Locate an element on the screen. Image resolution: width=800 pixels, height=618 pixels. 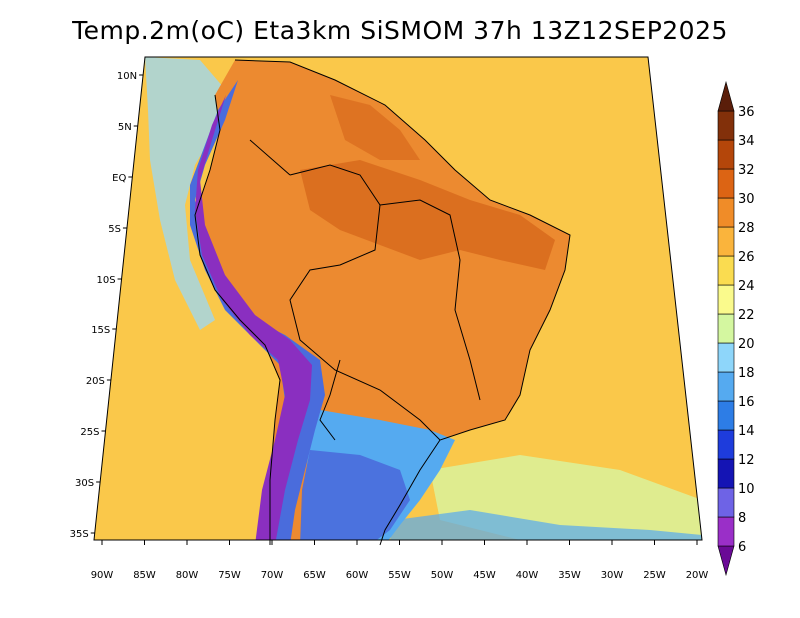
lon-label: 70W is located at coordinates (272, 575).